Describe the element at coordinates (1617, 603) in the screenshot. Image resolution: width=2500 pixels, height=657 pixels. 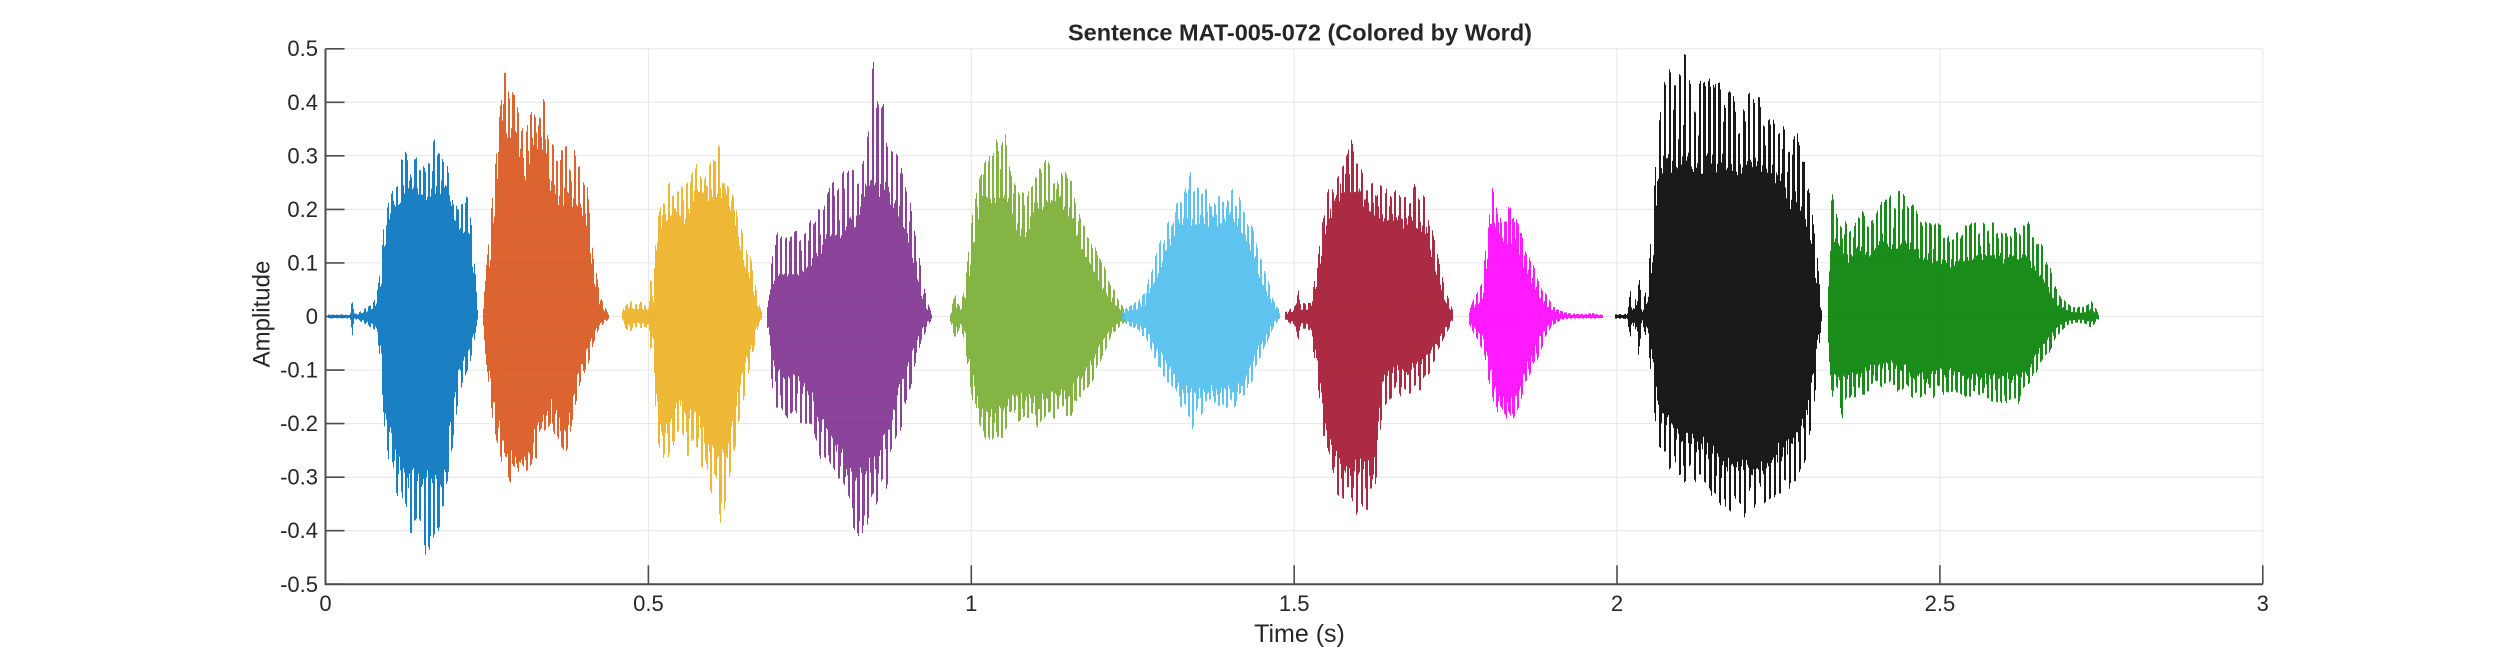
I see `svg-text: 2` at that location.